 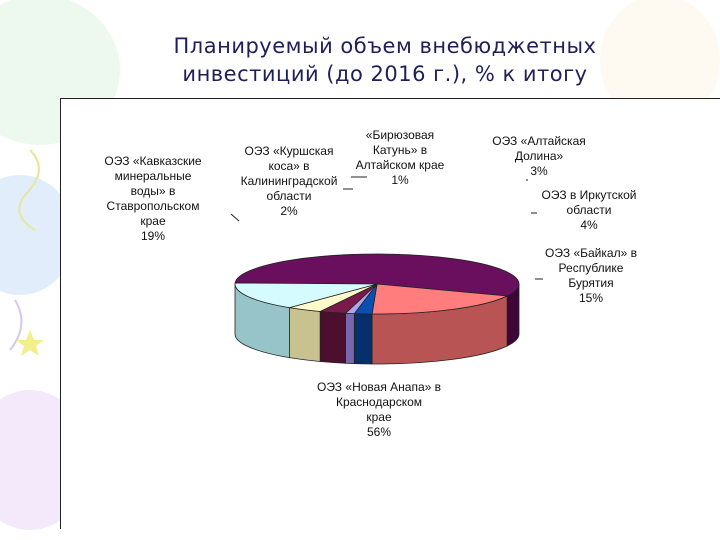 What do you see at coordinates (153, 236) in the screenshot?
I see `slice-value-label: 19%` at bounding box center [153, 236].